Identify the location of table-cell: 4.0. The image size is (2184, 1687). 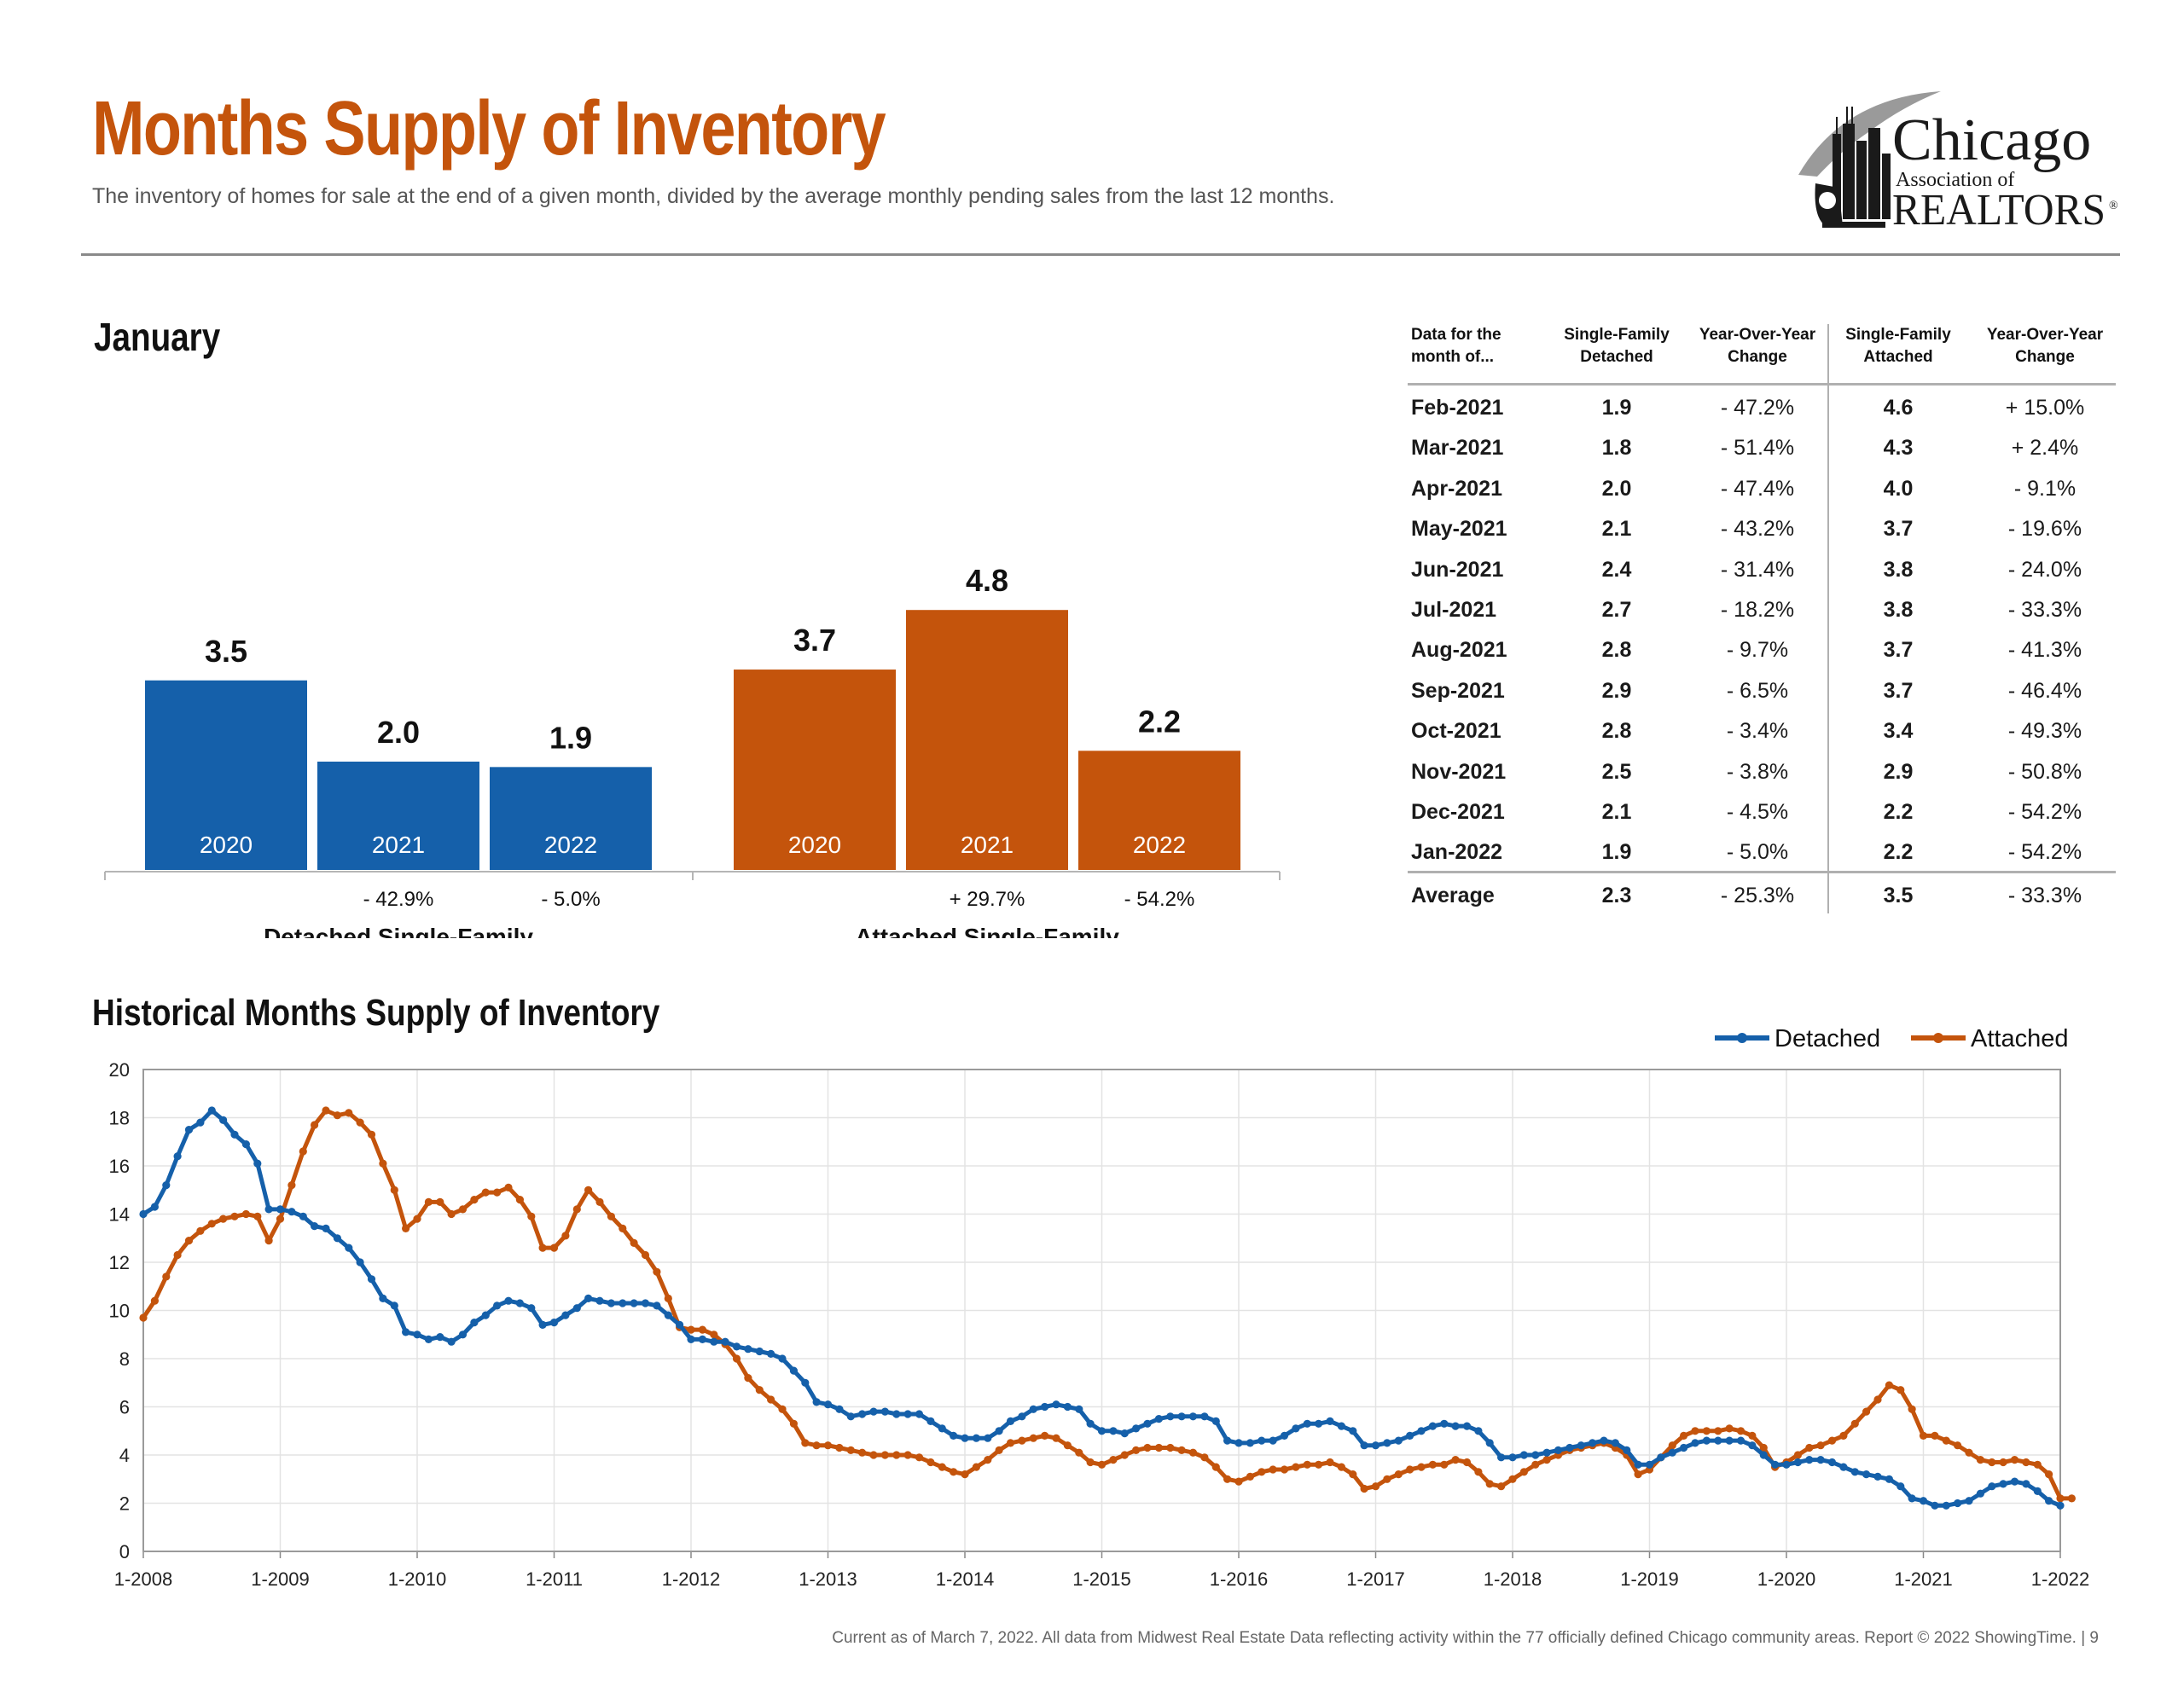
(1898, 488).